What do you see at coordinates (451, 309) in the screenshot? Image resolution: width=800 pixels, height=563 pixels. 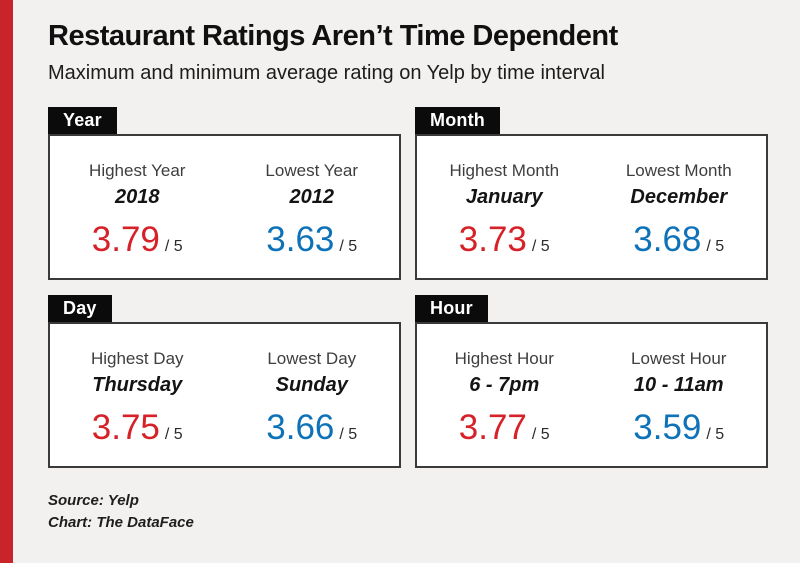 I see `panel-hour-tab: Hour` at bounding box center [451, 309].